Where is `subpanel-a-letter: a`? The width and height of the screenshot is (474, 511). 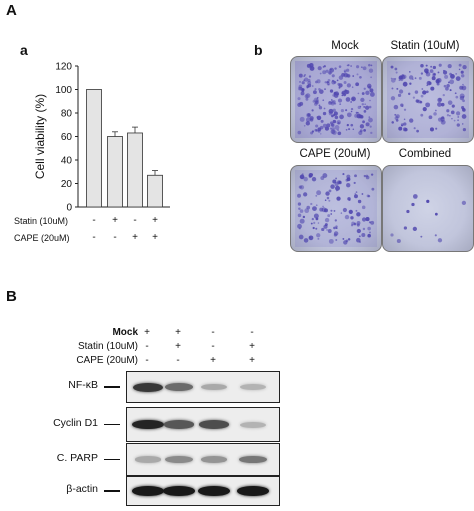
subpanel-a-letter: a is located at coordinates (24, 50).